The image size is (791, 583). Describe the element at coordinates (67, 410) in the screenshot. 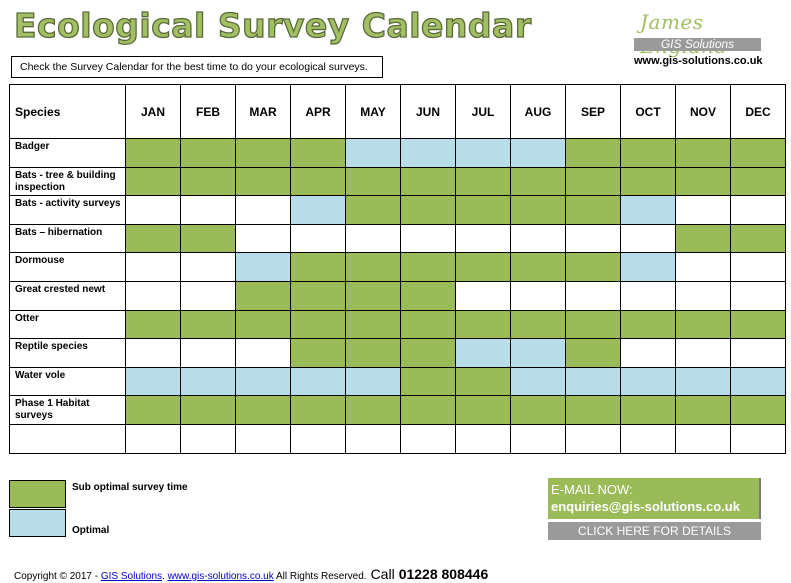

I see `species-cell: Phase 1 Habitat surveys` at that location.